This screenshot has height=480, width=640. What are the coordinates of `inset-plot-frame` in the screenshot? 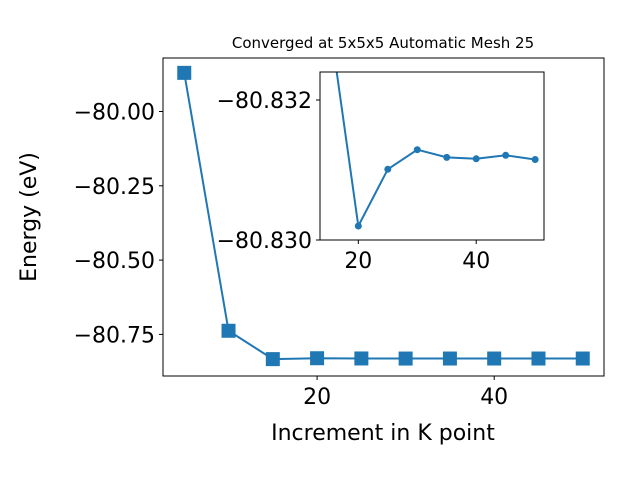 It's located at (432, 156).